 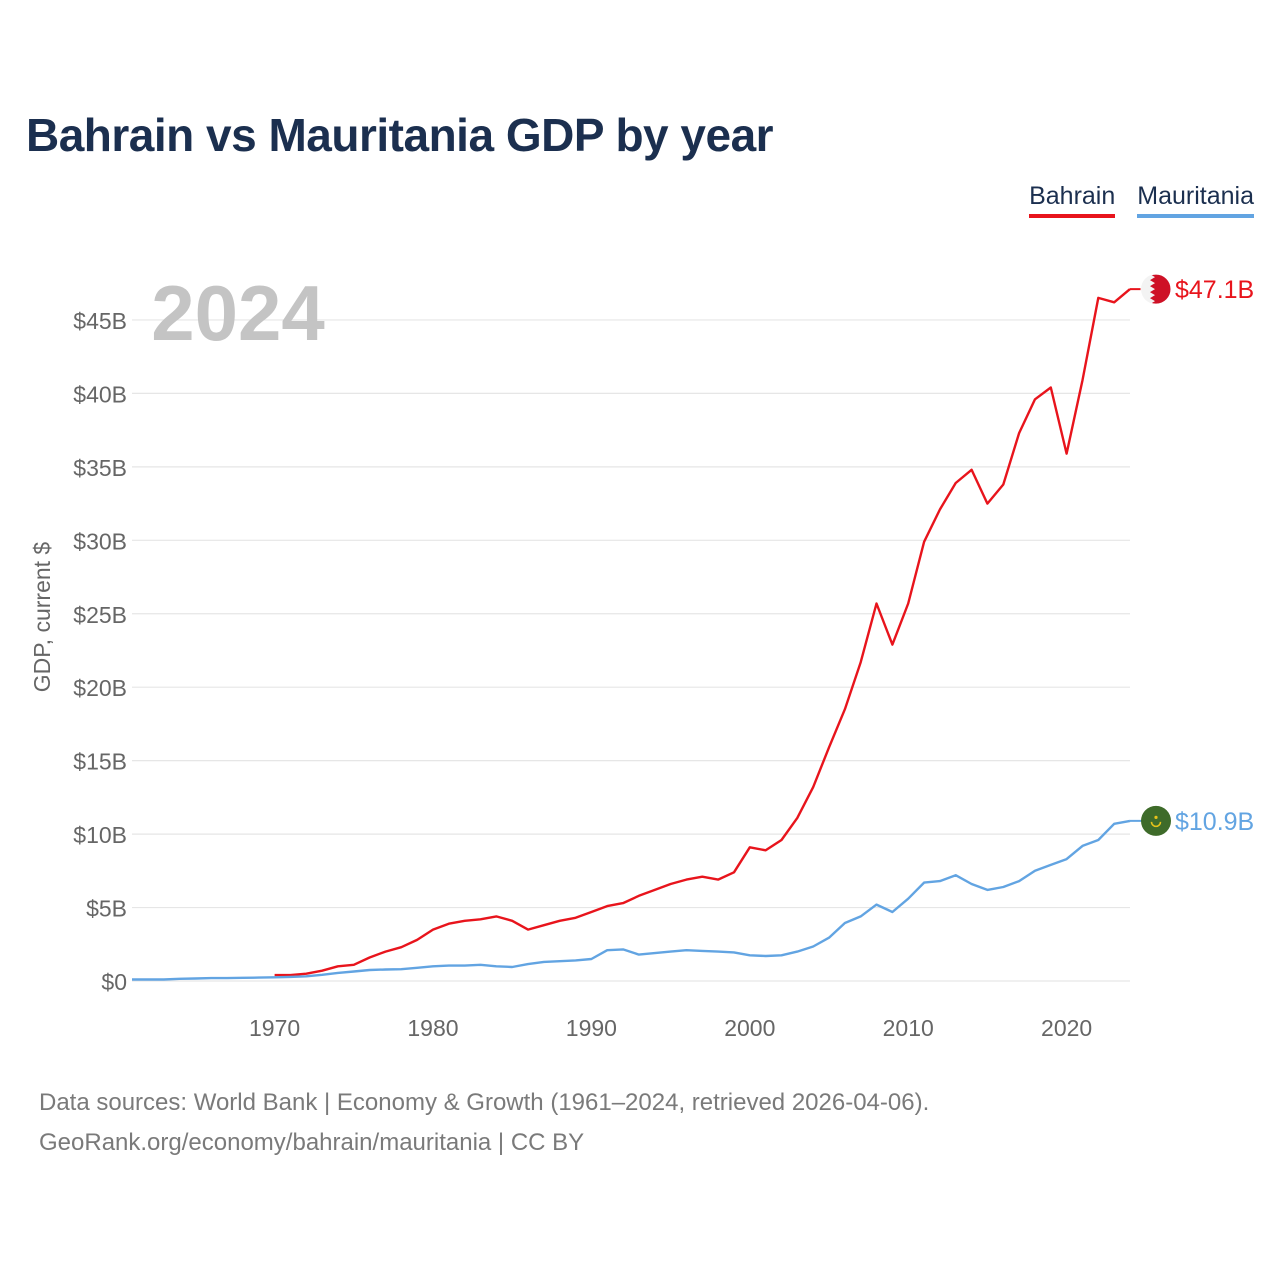 I want to click on legend-item-bahrain: Bahrain, so click(x=1072, y=200).